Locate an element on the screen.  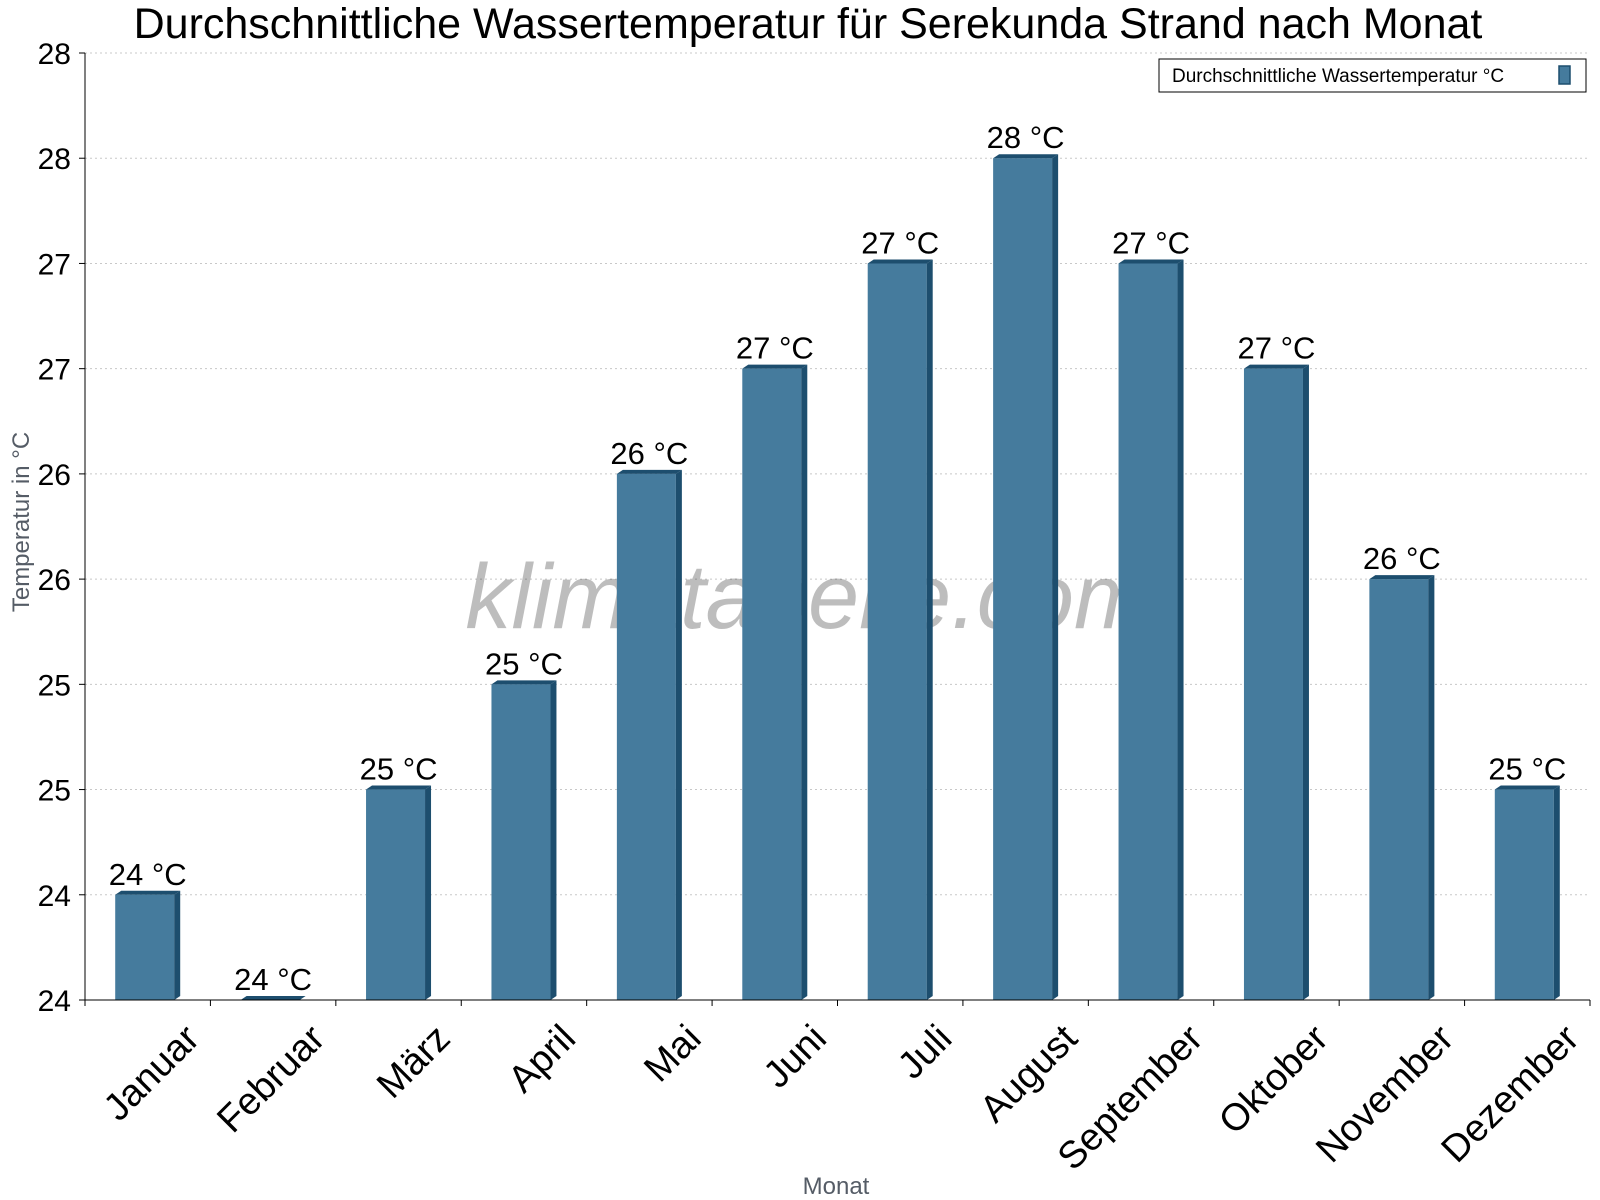
x-tick-label: Oktober is located at coordinates (1274, 1080).